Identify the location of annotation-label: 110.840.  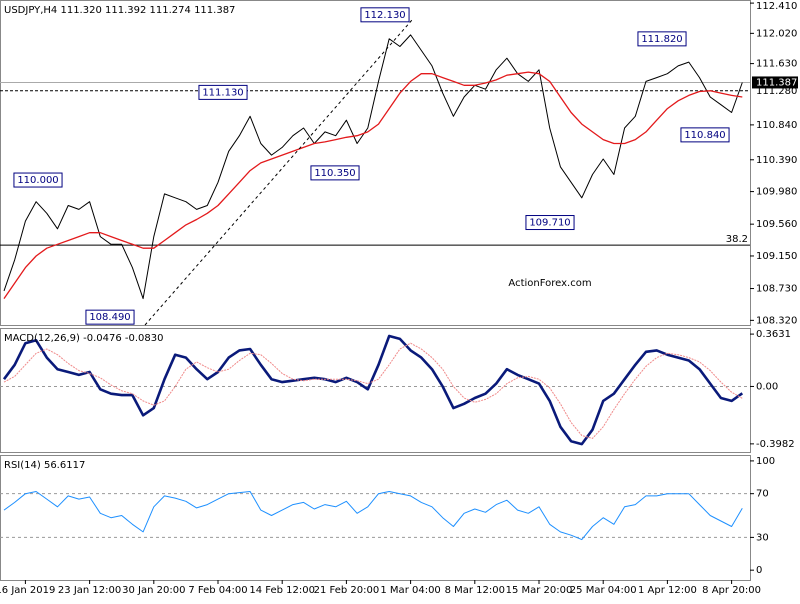
(704, 135).